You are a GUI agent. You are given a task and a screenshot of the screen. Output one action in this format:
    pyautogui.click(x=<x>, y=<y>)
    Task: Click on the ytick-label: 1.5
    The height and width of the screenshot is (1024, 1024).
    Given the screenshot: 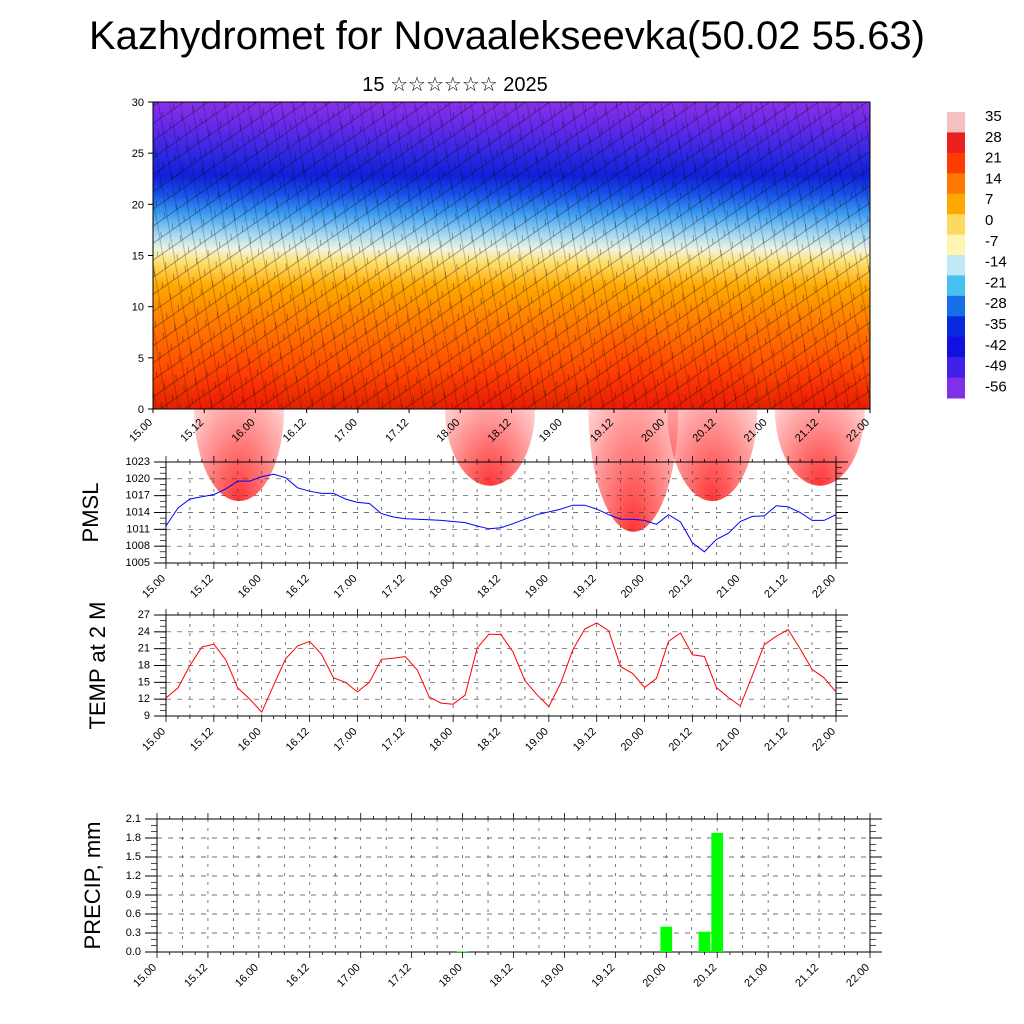 What is the action you would take?
    pyautogui.click(x=133, y=857)
    